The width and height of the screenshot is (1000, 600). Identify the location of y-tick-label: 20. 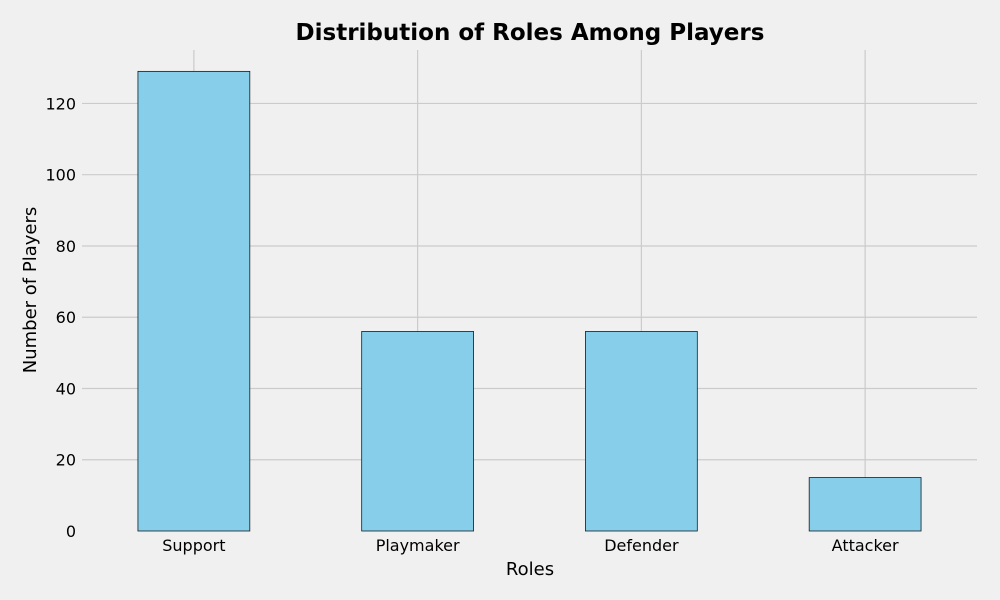
(66, 460).